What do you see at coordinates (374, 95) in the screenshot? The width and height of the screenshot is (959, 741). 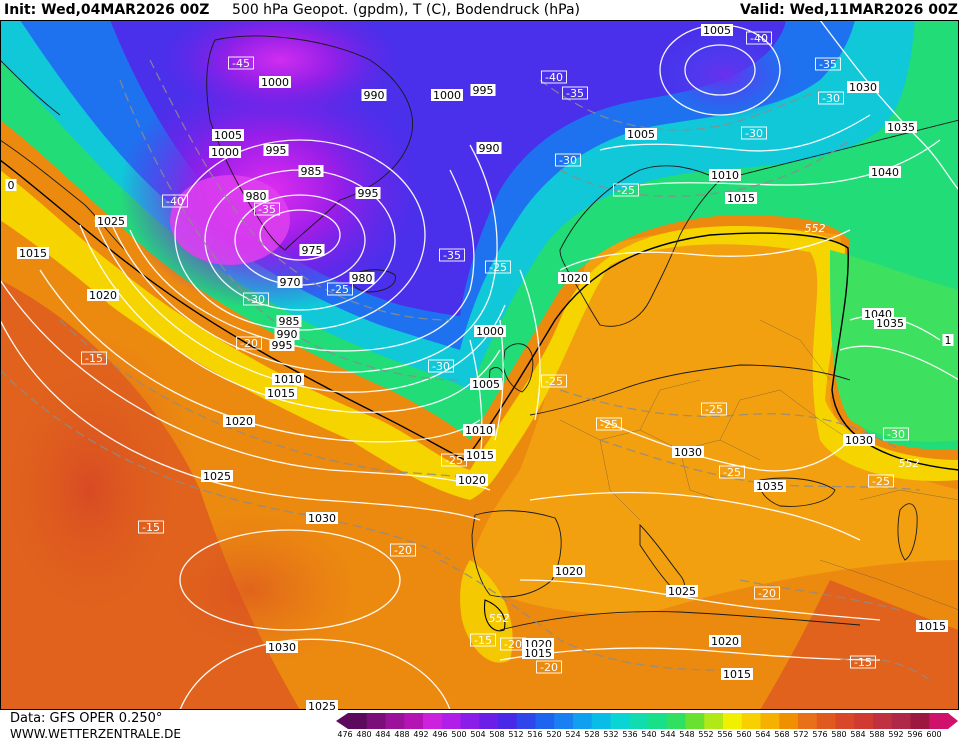 I see `pressure-label: 990` at bounding box center [374, 95].